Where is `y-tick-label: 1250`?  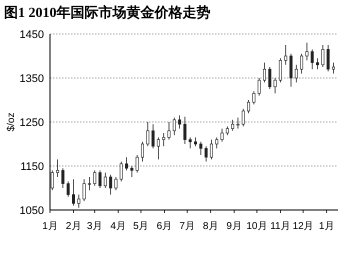 y-tick-label: 1250 is located at coordinates (32, 123).